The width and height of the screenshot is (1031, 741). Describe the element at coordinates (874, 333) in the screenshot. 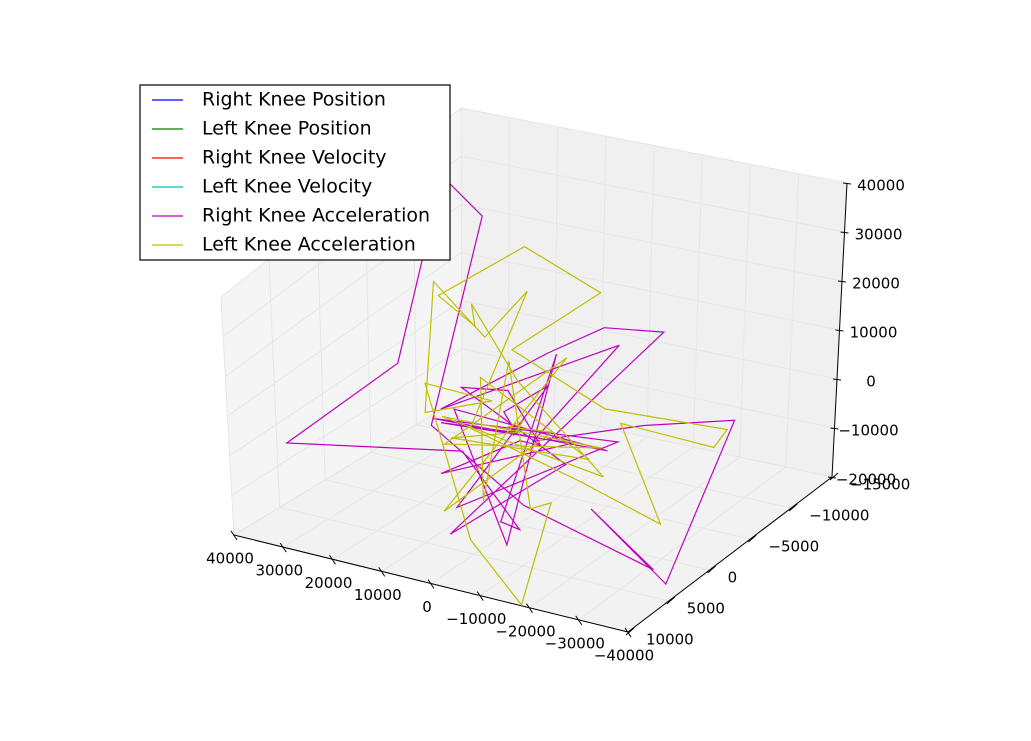

I see `z-tick-label: 10000` at that location.